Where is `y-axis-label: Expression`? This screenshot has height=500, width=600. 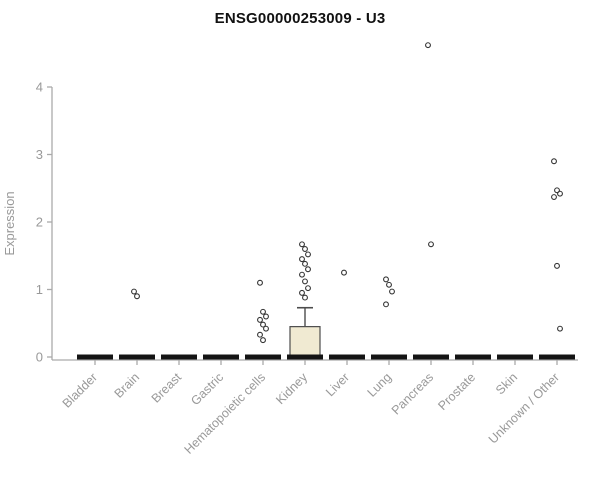 y-axis-label: Expression is located at coordinates (9, 223).